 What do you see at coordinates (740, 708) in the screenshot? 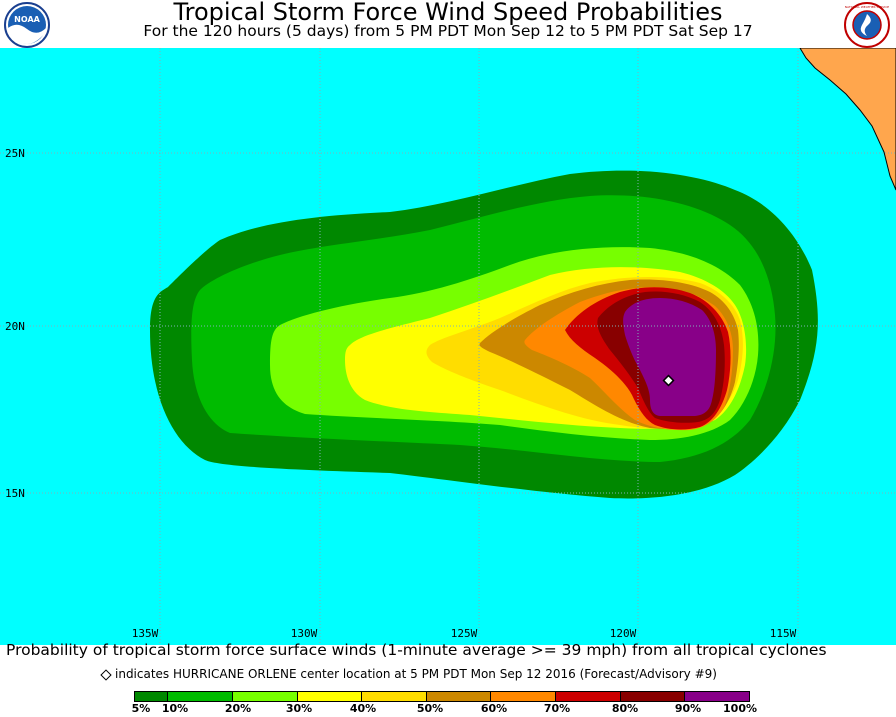
I see `legend-label: 100%` at bounding box center [740, 708].